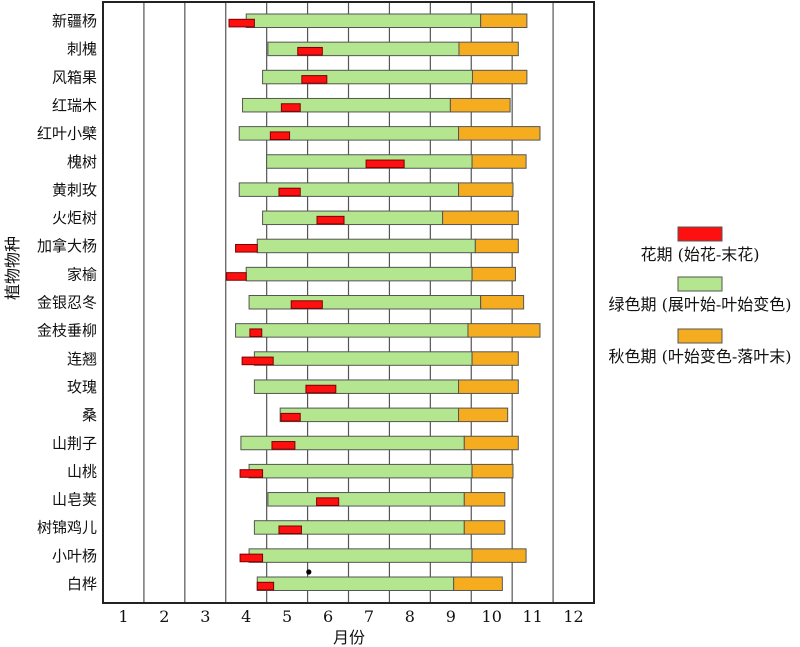  Describe the element at coordinates (67, 528) in the screenshot. I see `species-label: 树锦鸡儿` at that location.